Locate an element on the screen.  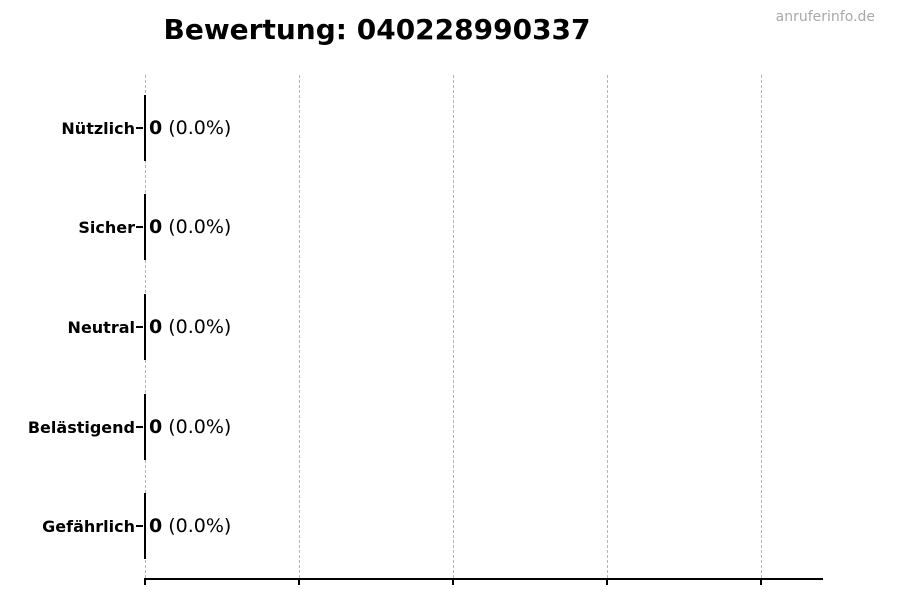
bar-row: Sicher 0 (0.0%) is located at coordinates (450, 227).